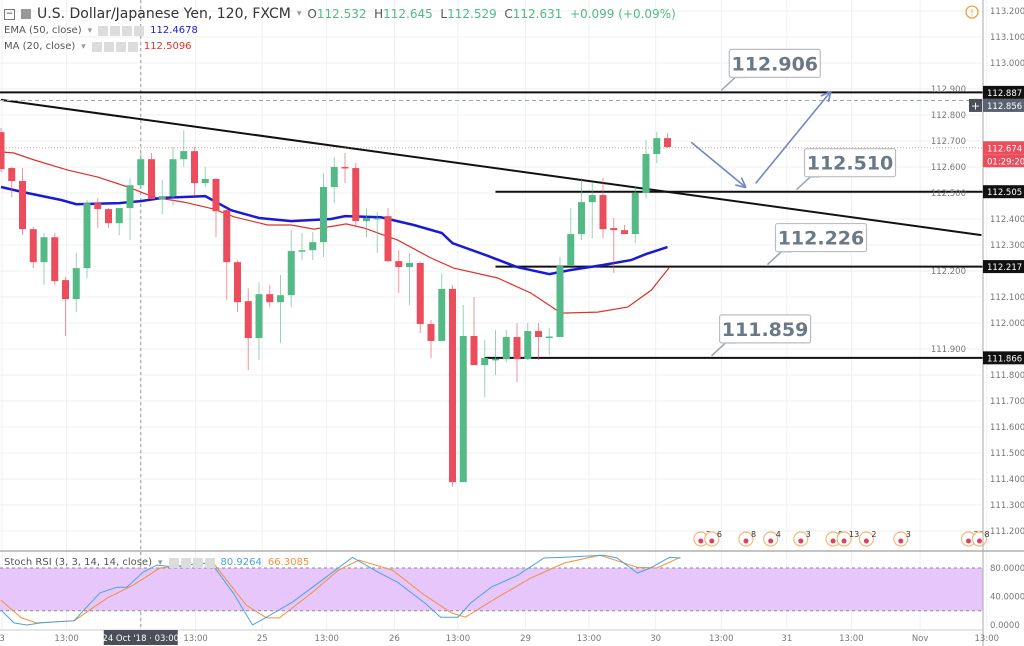 This screenshot has height=646, width=1024. Describe the element at coordinates (326, 639) in the screenshot. I see `time-tick: 13:00` at that location.